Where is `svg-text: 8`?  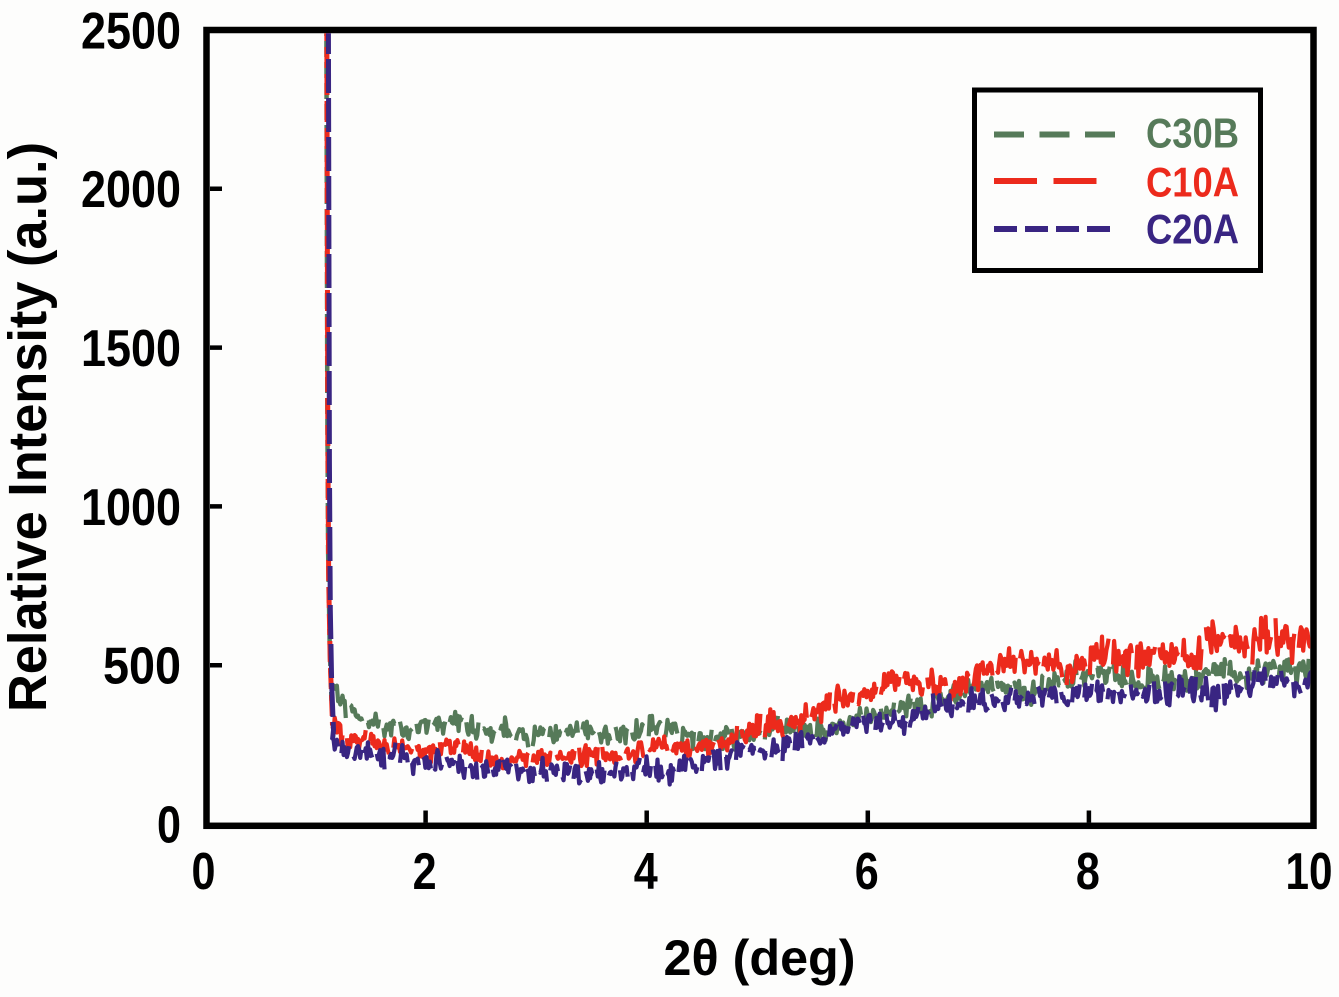
svg-text: 8 is located at coordinates (1088, 872).